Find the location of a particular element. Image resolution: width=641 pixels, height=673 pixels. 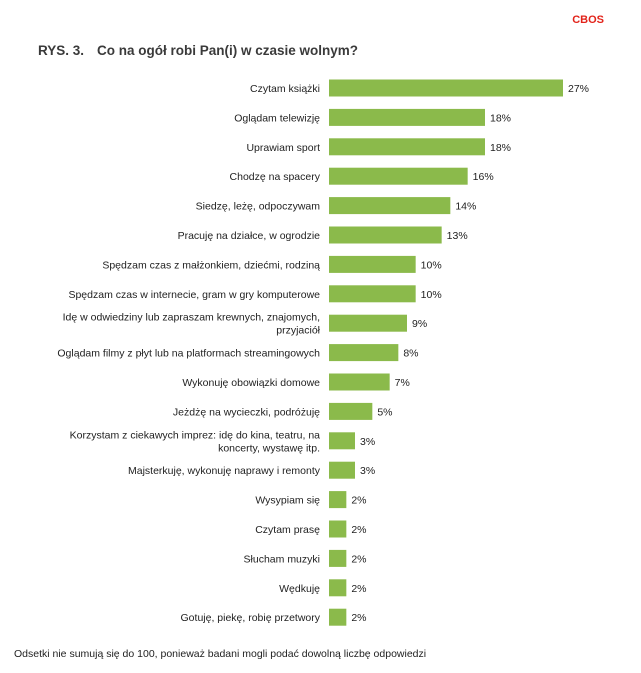

value-label: 13% is located at coordinates (457, 236).